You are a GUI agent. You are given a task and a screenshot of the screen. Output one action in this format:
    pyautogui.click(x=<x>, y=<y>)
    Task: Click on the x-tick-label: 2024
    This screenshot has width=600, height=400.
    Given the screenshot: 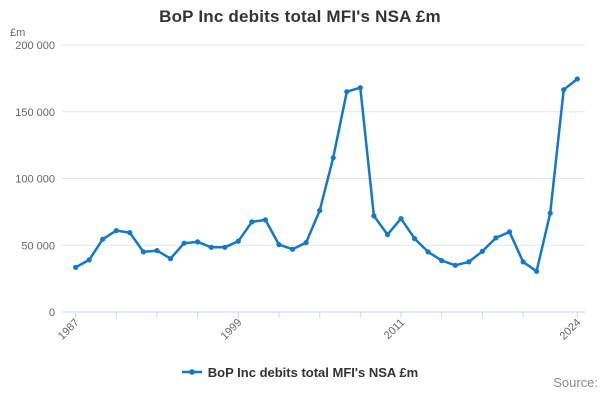 What is the action you would take?
    pyautogui.click(x=571, y=330)
    